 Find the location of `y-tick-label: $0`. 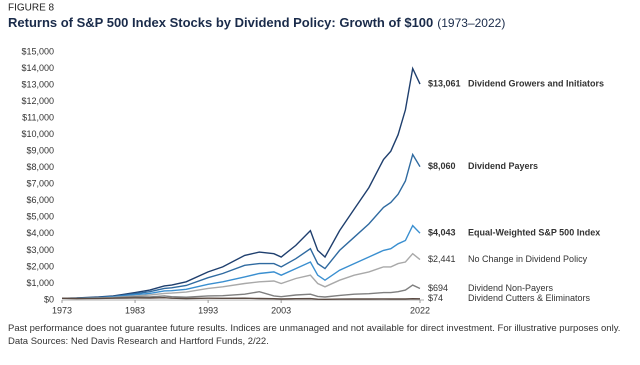

y-tick-label: $0 is located at coordinates (49, 299).